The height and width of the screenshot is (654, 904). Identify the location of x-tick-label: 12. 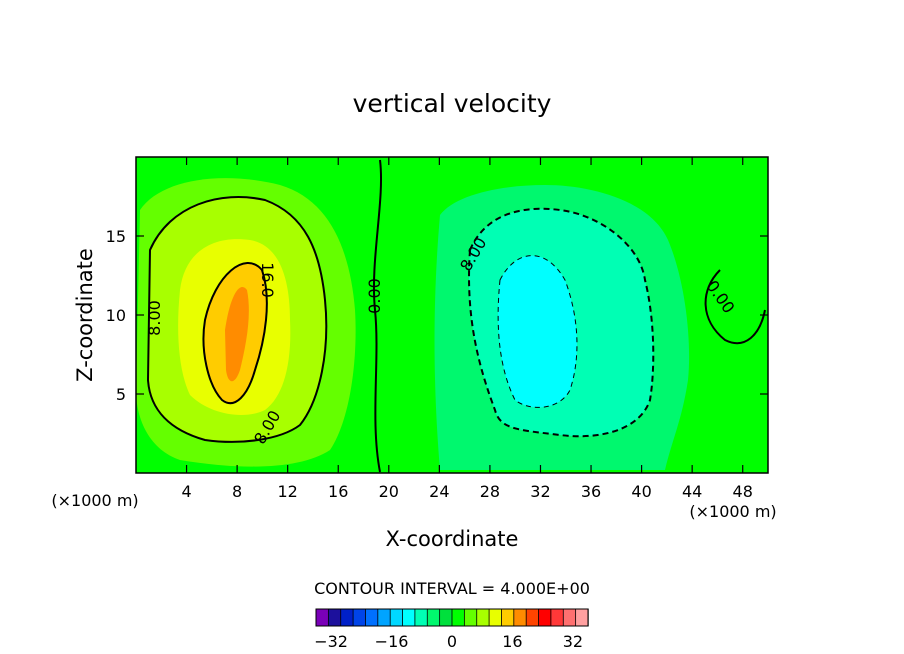
(288, 491).